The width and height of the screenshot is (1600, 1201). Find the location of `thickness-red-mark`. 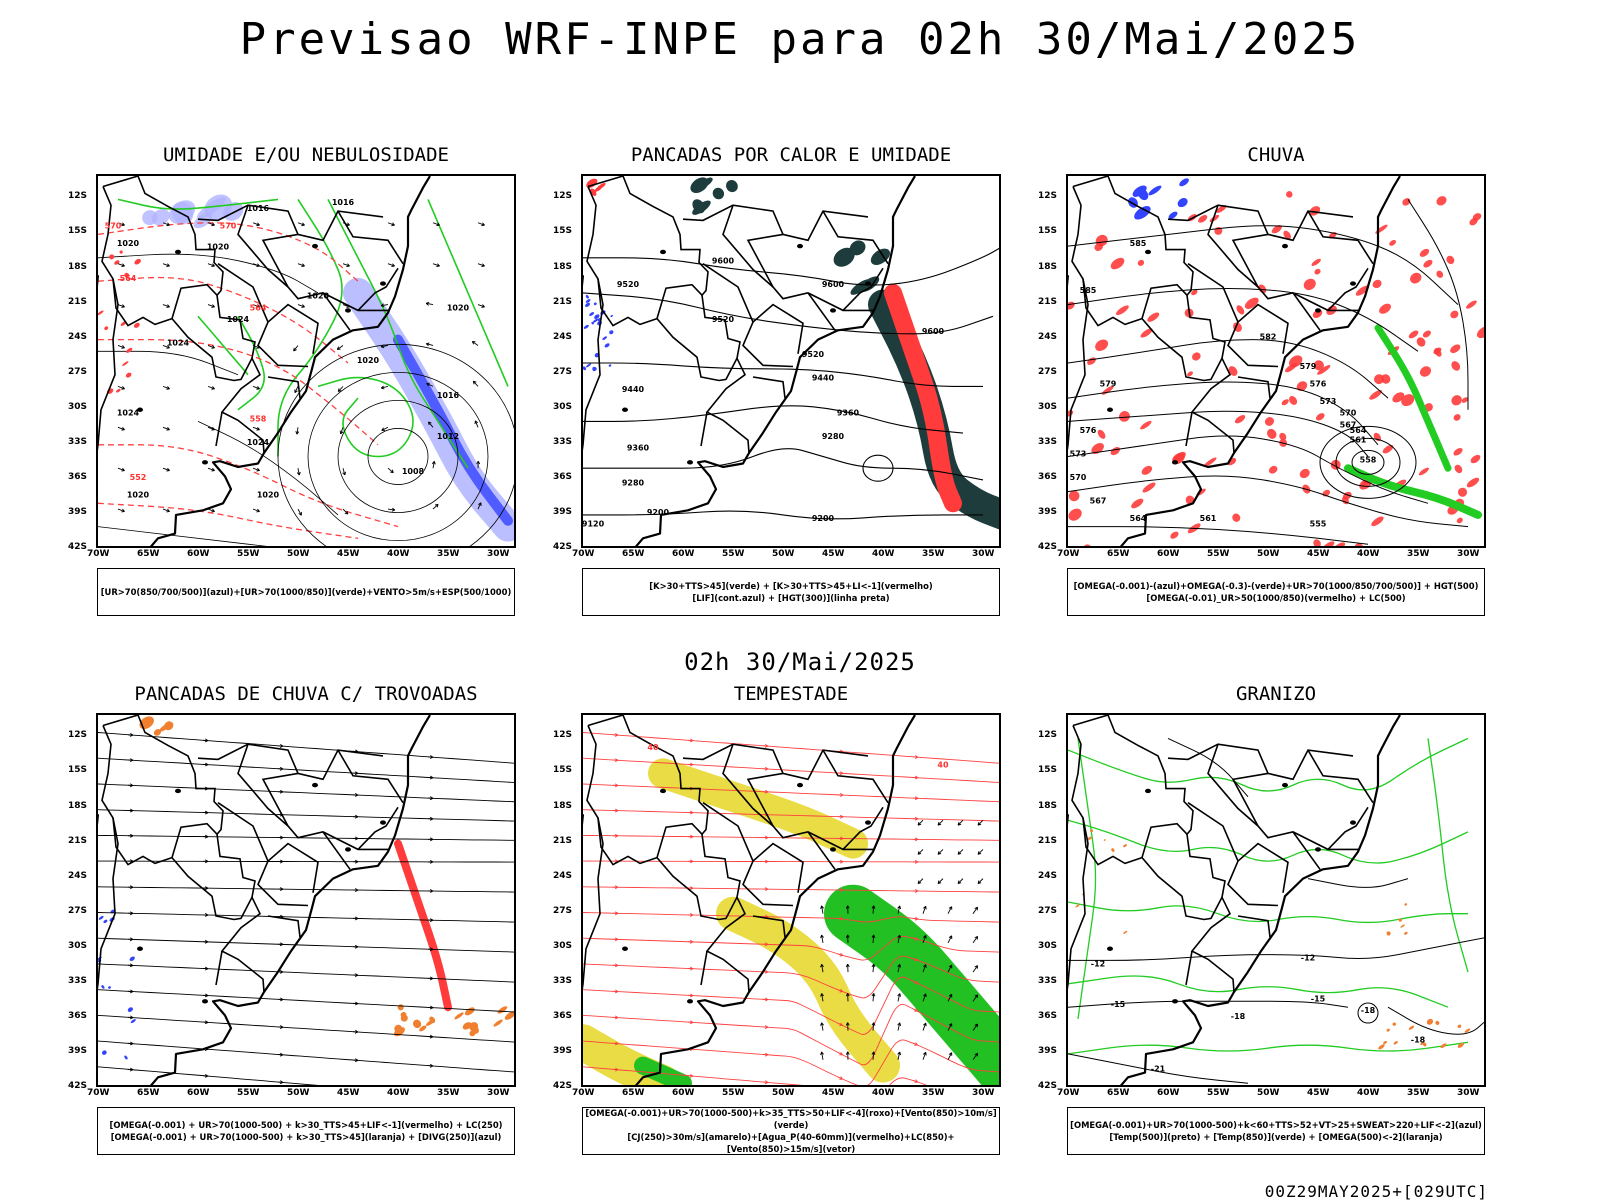

thickness-red-mark is located at coordinates (129, 350).